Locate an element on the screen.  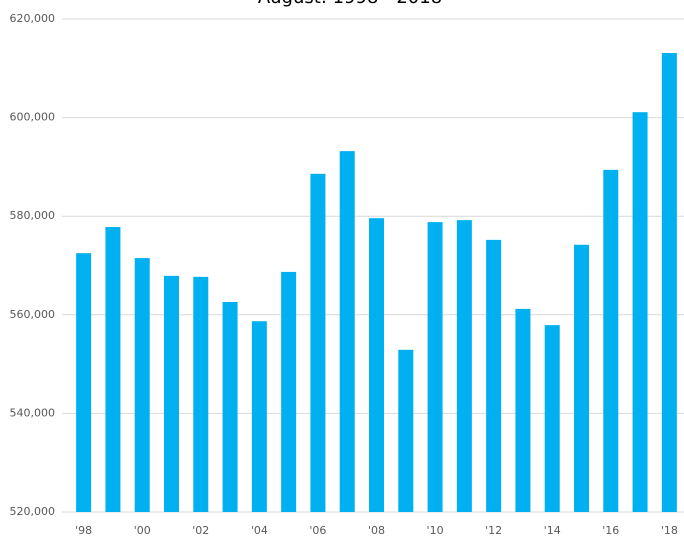
x-tick-label: '98 is located at coordinates (83, 530).